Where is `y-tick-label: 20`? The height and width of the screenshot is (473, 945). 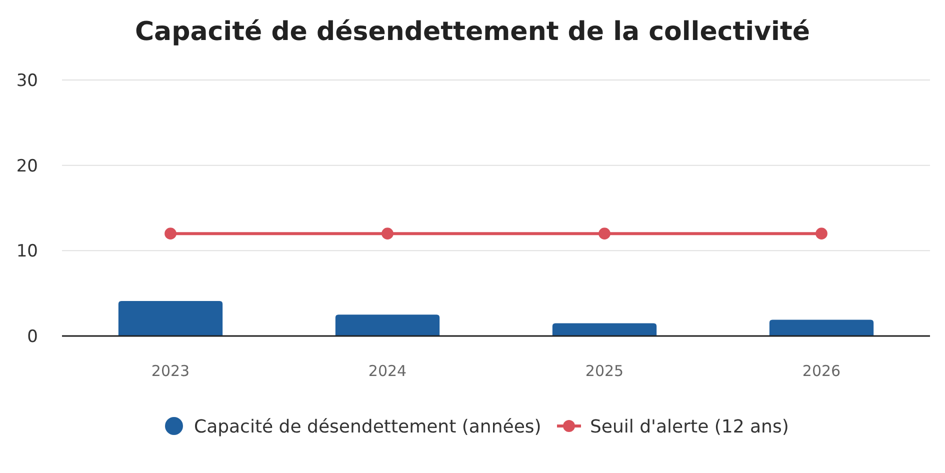 y-tick-label: 20 is located at coordinates (27, 166).